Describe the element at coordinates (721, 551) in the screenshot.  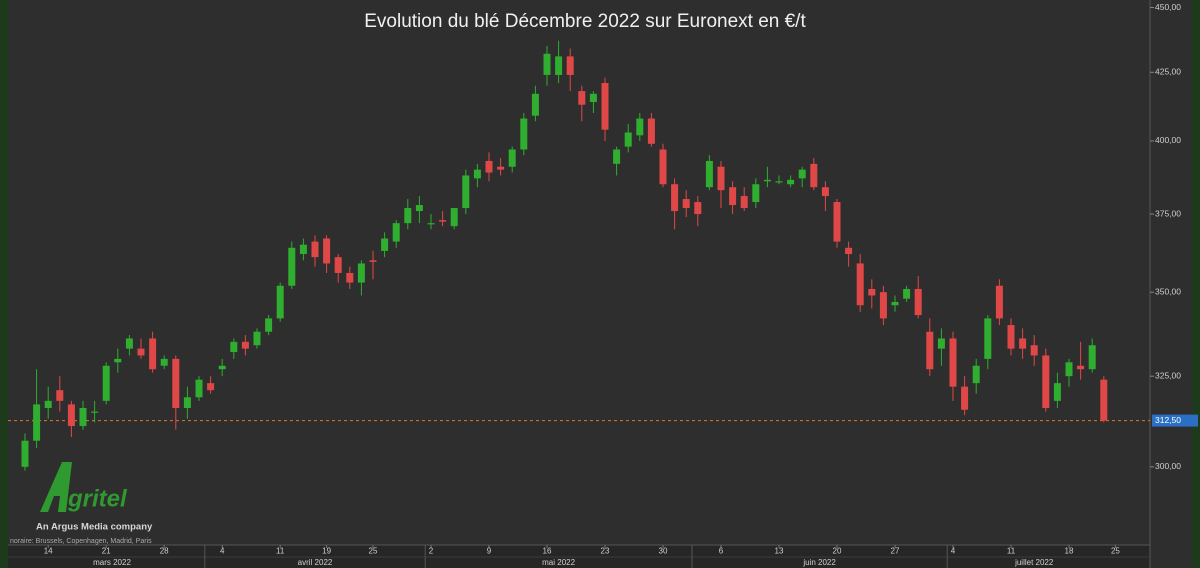
I see `x-tick-label: 6` at that location.